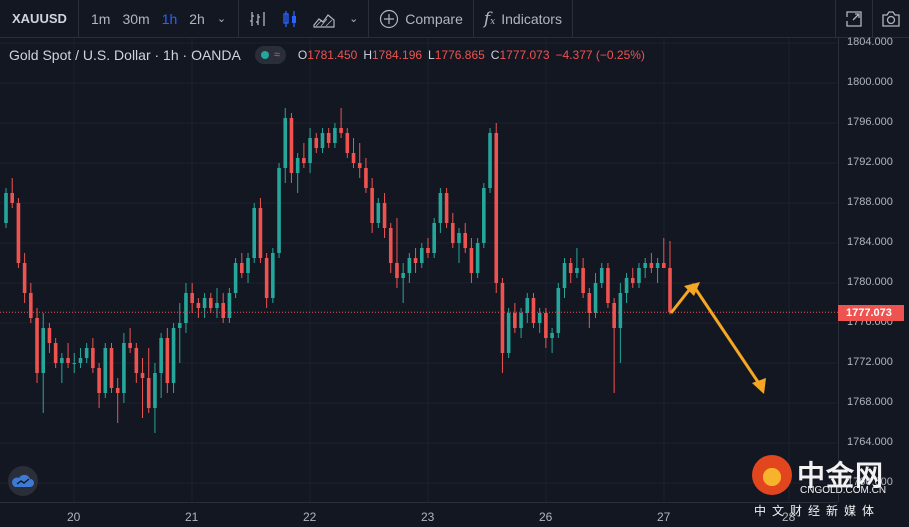 Image resolution: width=909 pixels, height=527 pixels. What do you see at coordinates (489, 18) in the screenshot?
I see `function-icon: fx` at bounding box center [489, 18].